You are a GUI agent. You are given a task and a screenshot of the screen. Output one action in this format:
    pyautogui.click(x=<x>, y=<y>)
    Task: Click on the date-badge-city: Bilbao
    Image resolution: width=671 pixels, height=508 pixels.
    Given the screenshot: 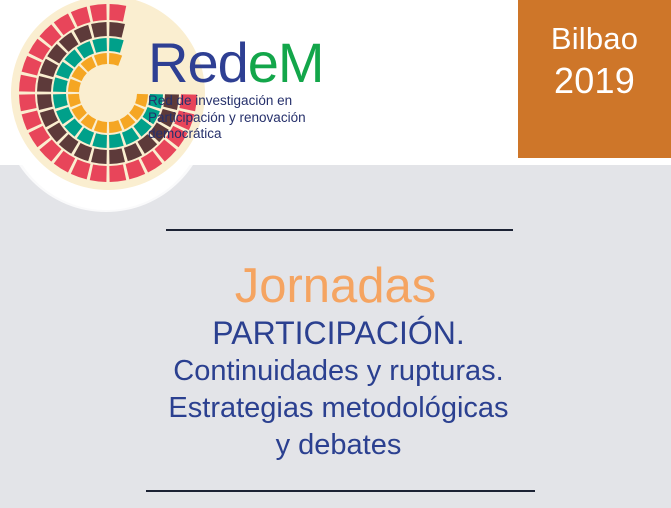 What is the action you would take?
    pyautogui.click(x=594, y=38)
    